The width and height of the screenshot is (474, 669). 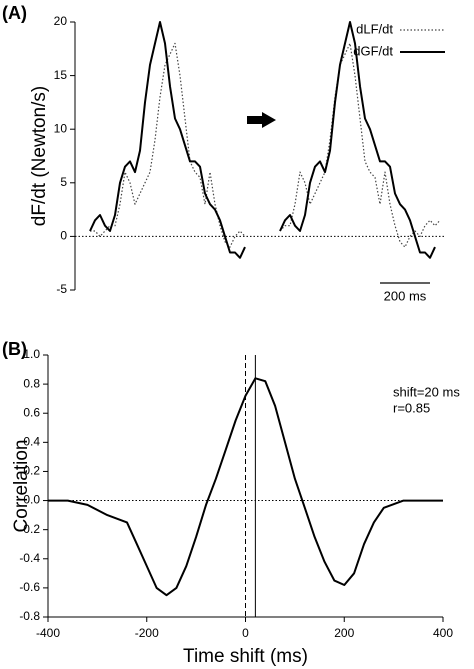 What do you see at coordinates (61, 289) in the screenshot?
I see `y-tick-label: -5` at bounding box center [61, 289].